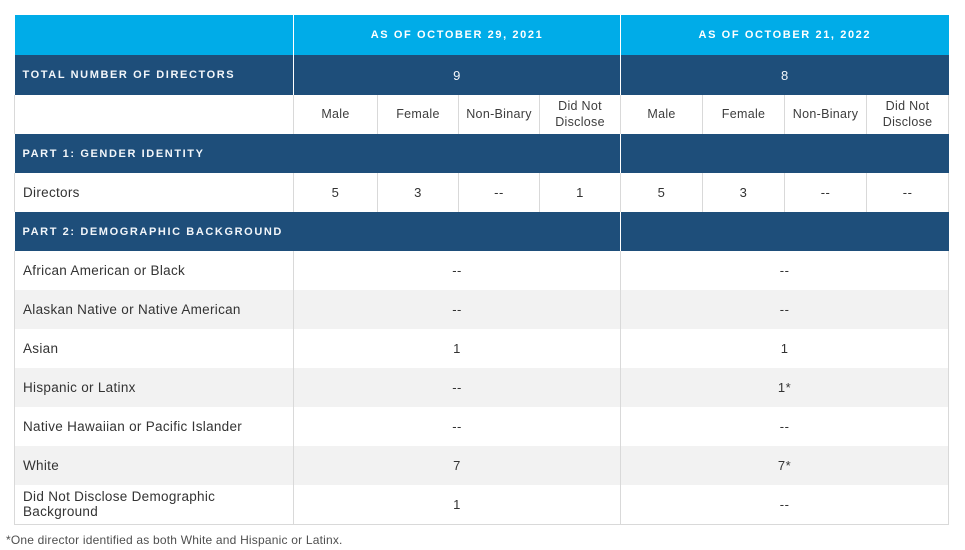 The image size is (965, 550). Describe the element at coordinates (335, 192) in the screenshot. I see `directors-male-2021: 5` at that location.